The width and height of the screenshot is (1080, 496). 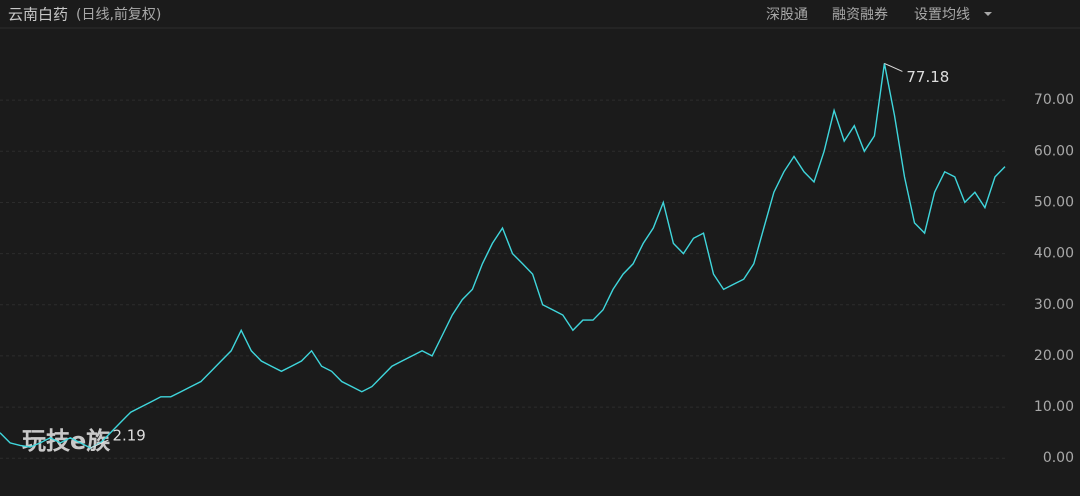 What do you see at coordinates (1054, 151) in the screenshot?
I see `y-tick-label: 60.00` at bounding box center [1054, 151].